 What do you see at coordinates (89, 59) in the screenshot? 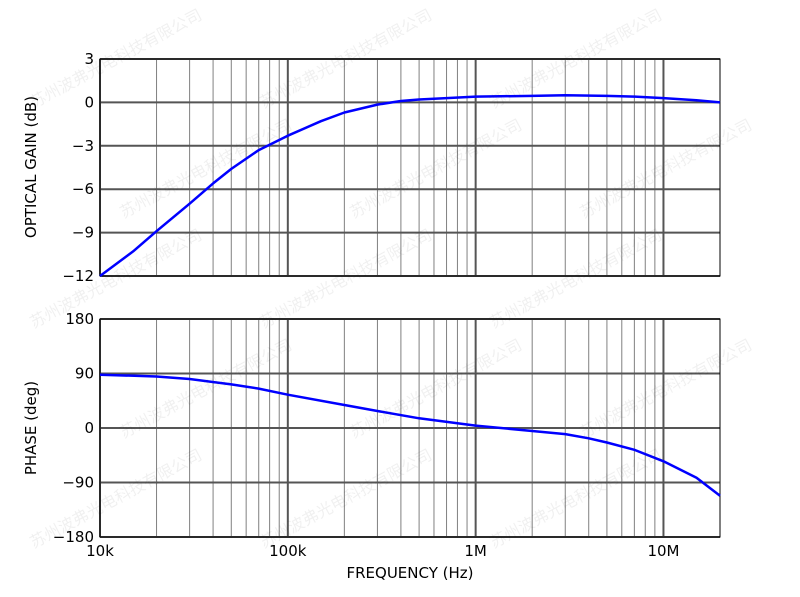
I see `y-tick-label: 3` at bounding box center [89, 59].